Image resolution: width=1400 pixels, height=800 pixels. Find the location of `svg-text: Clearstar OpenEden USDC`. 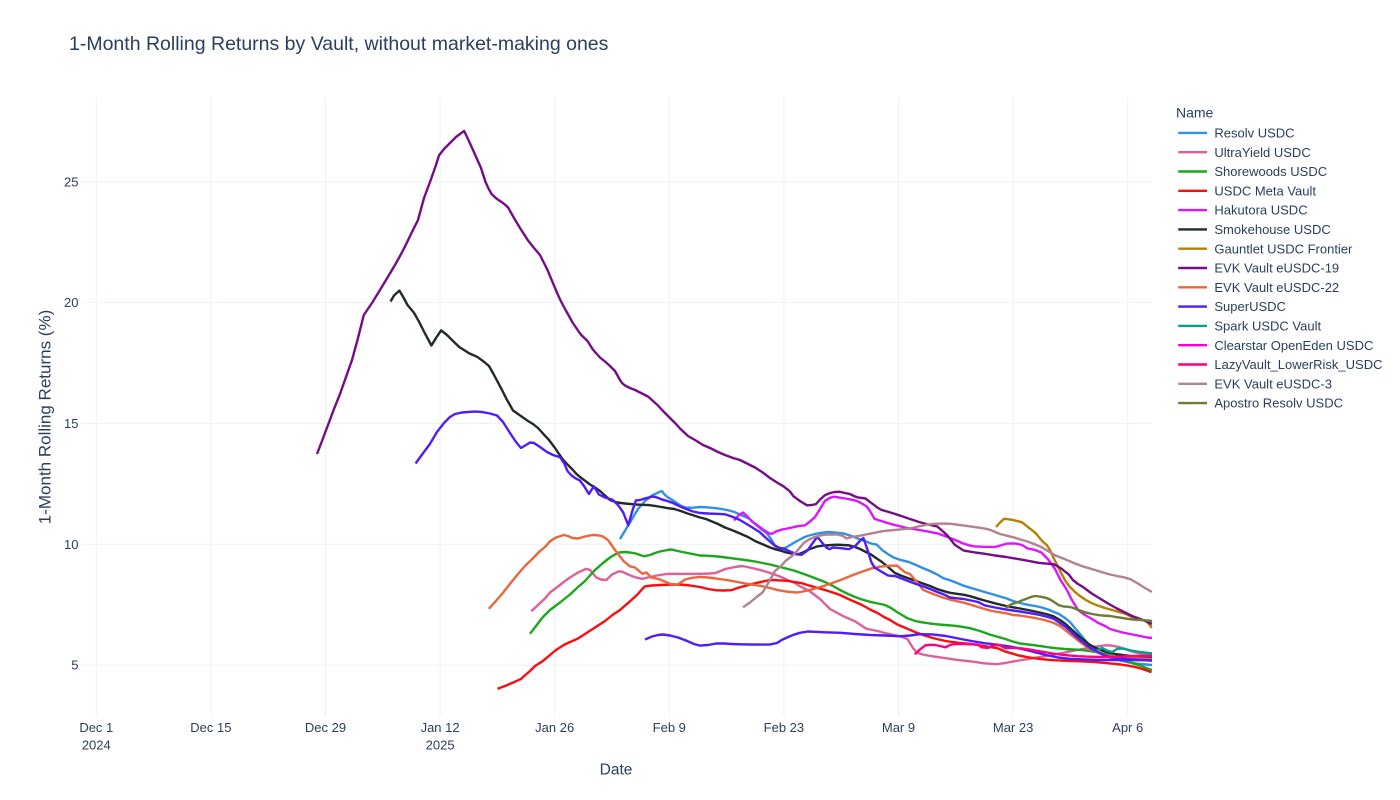

svg-text: Clearstar OpenEden USDC is located at coordinates (1293, 345).